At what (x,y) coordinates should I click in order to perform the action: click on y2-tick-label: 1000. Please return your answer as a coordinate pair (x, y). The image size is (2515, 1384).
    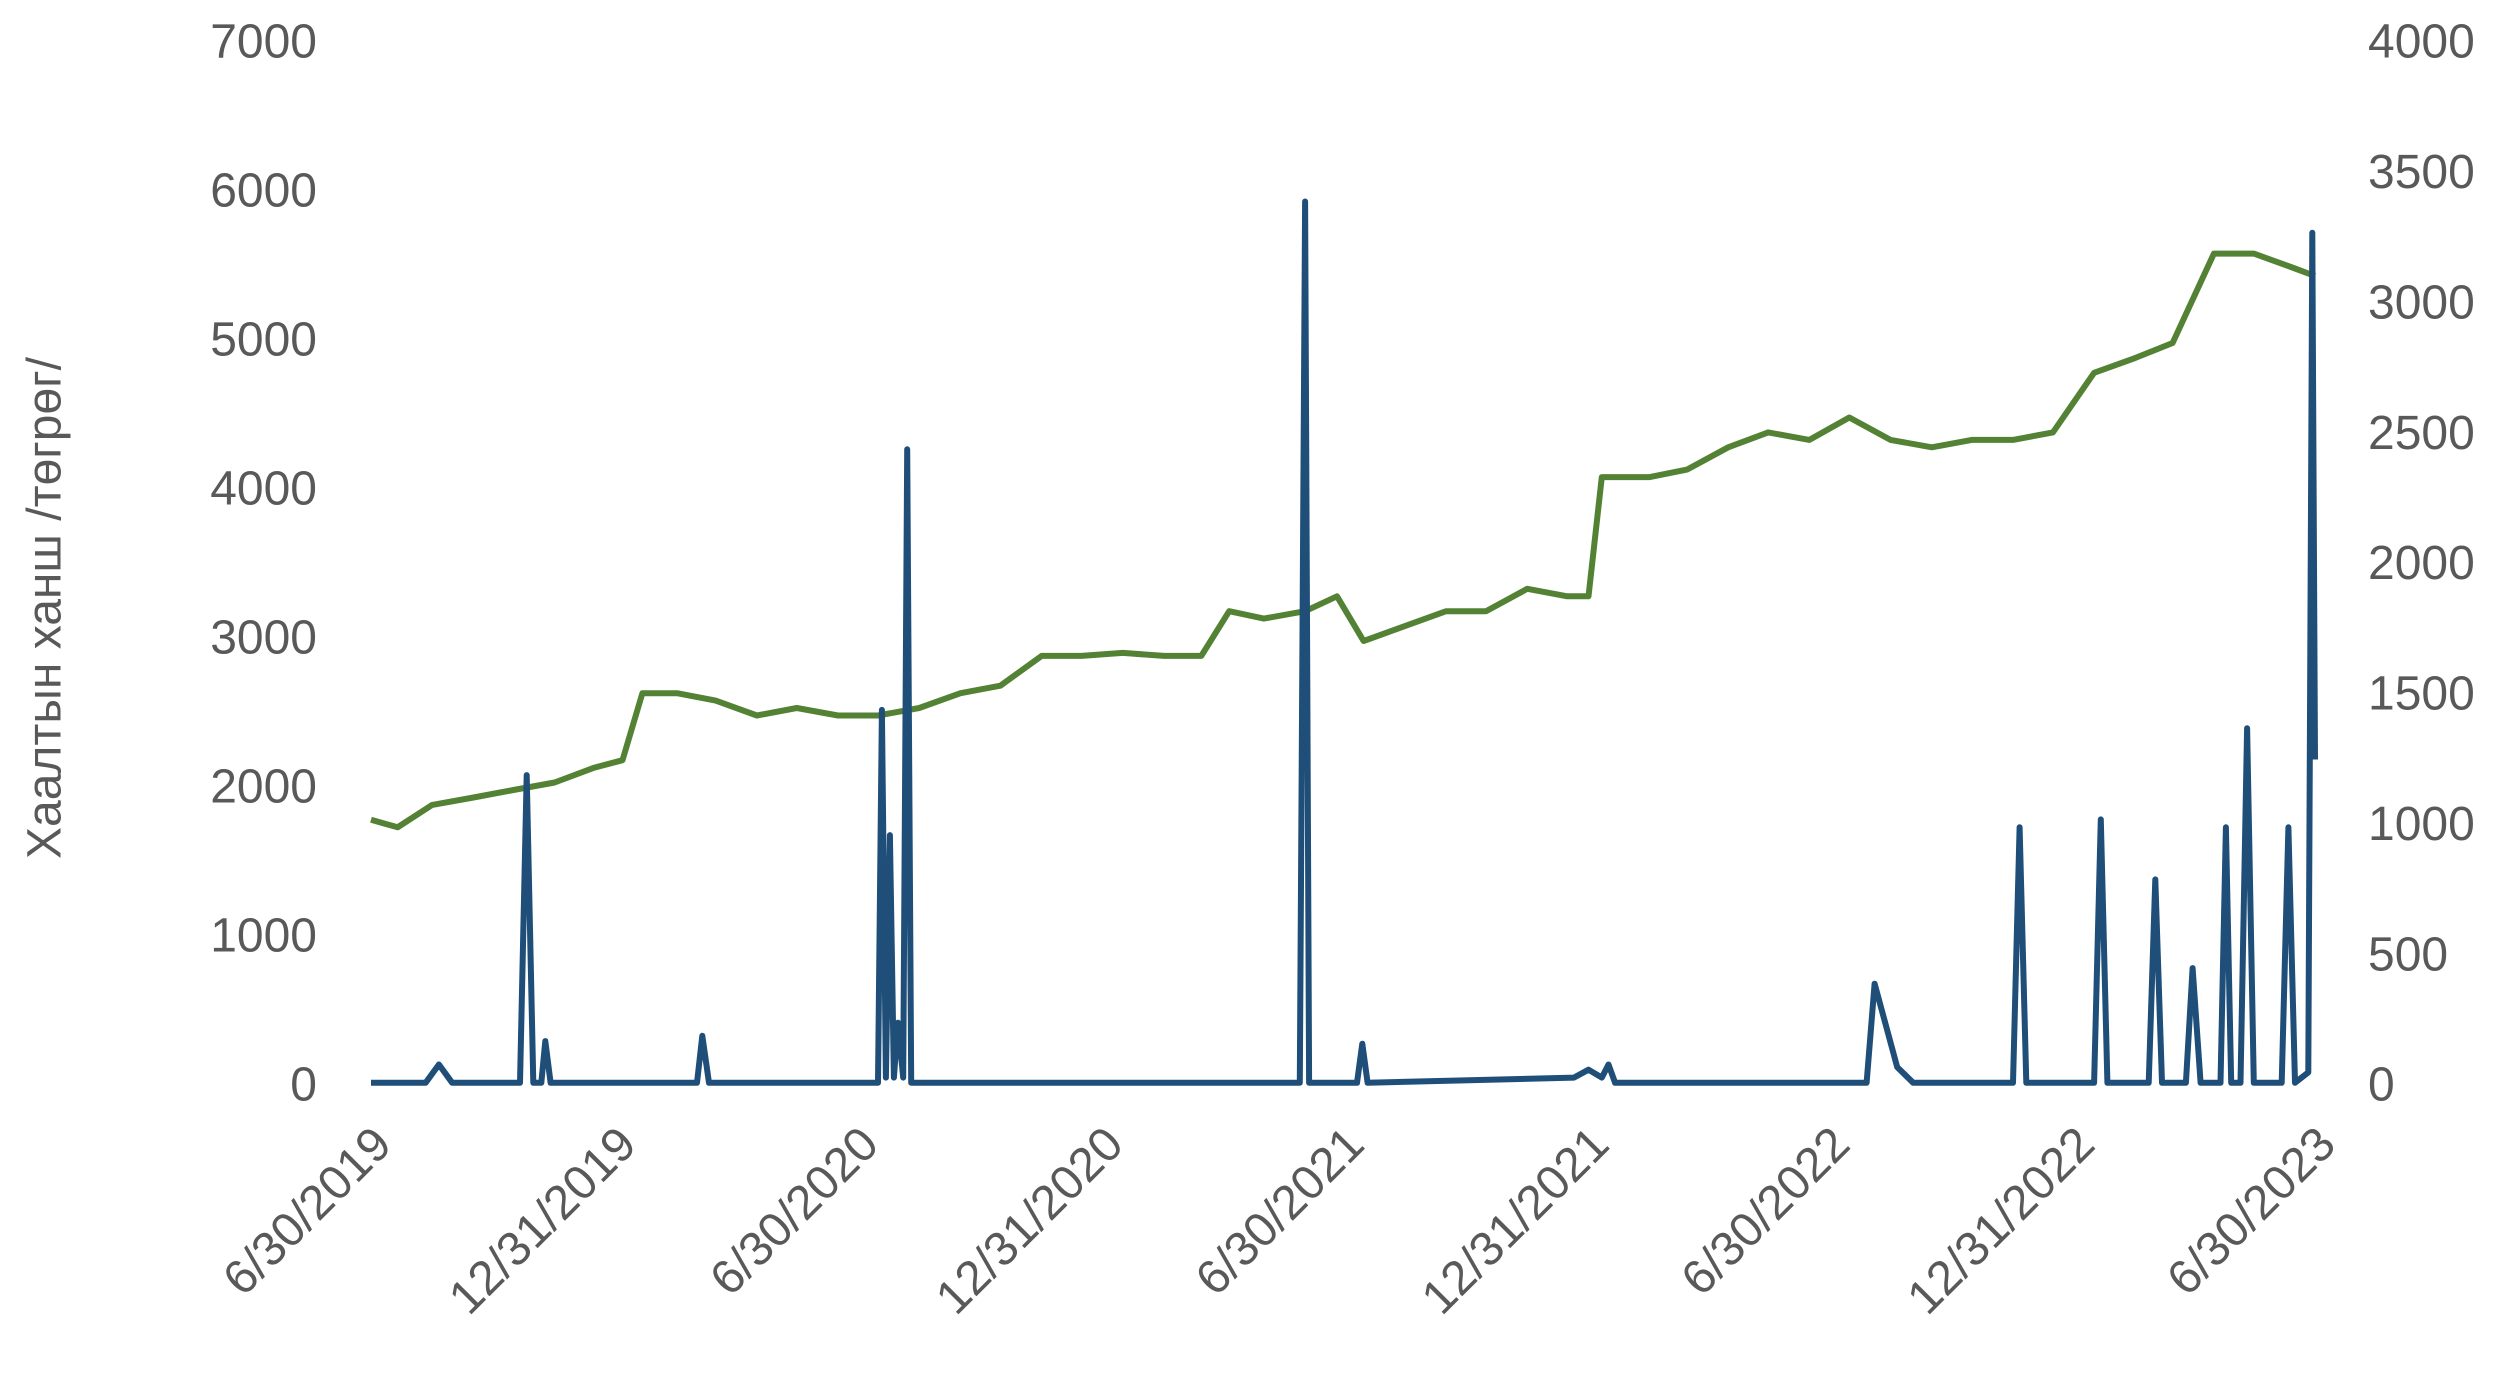
    Looking at the image, I should click on (2421, 824).